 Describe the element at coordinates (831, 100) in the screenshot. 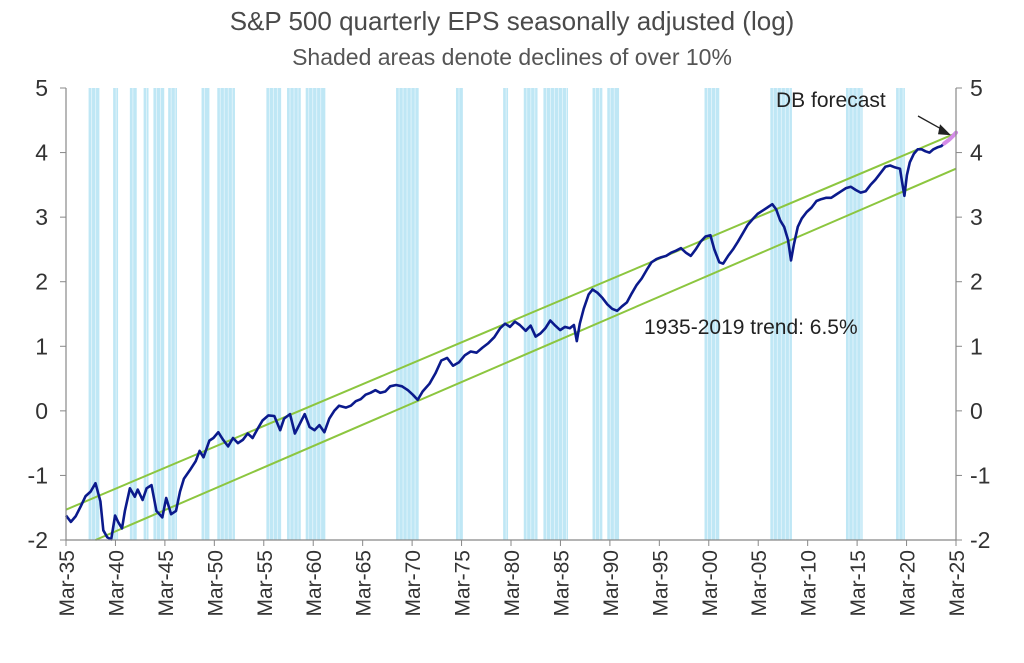

I see `forecast-annotation: DB forecast` at that location.